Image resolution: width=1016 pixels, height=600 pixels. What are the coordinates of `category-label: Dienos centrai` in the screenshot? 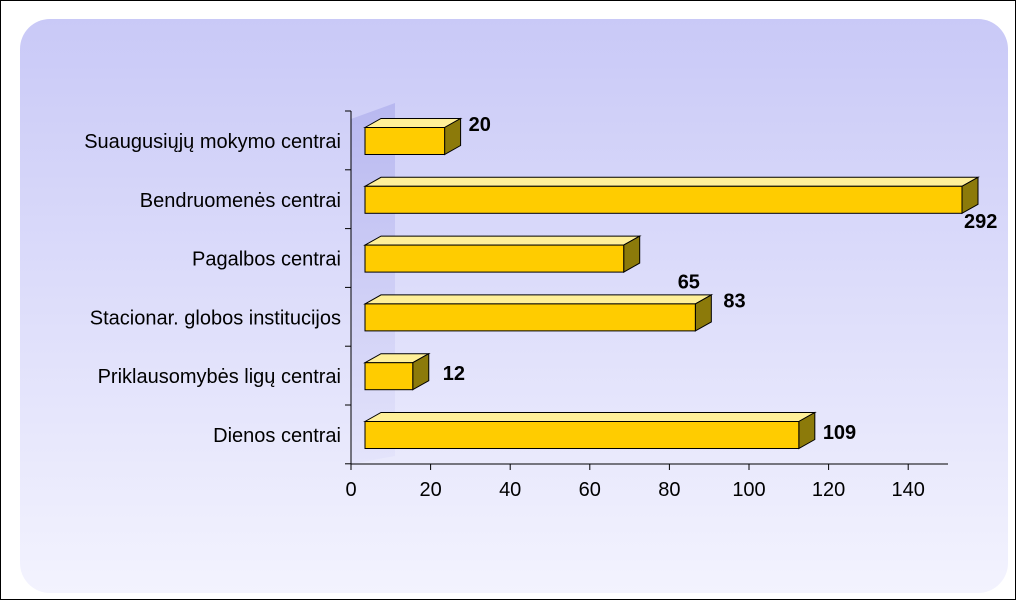 It's located at (277, 436).